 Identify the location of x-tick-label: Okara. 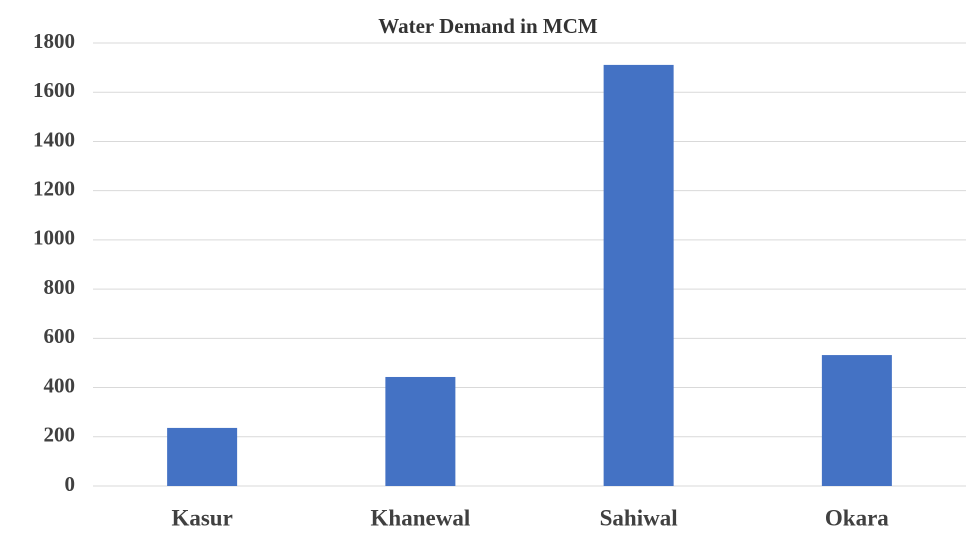
(857, 517).